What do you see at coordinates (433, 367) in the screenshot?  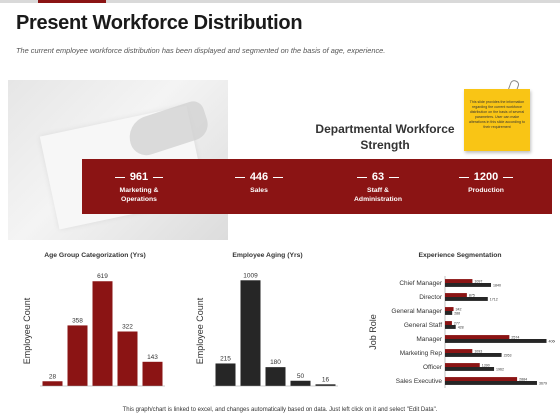 I see `category-label: Officer` at bounding box center [433, 367].